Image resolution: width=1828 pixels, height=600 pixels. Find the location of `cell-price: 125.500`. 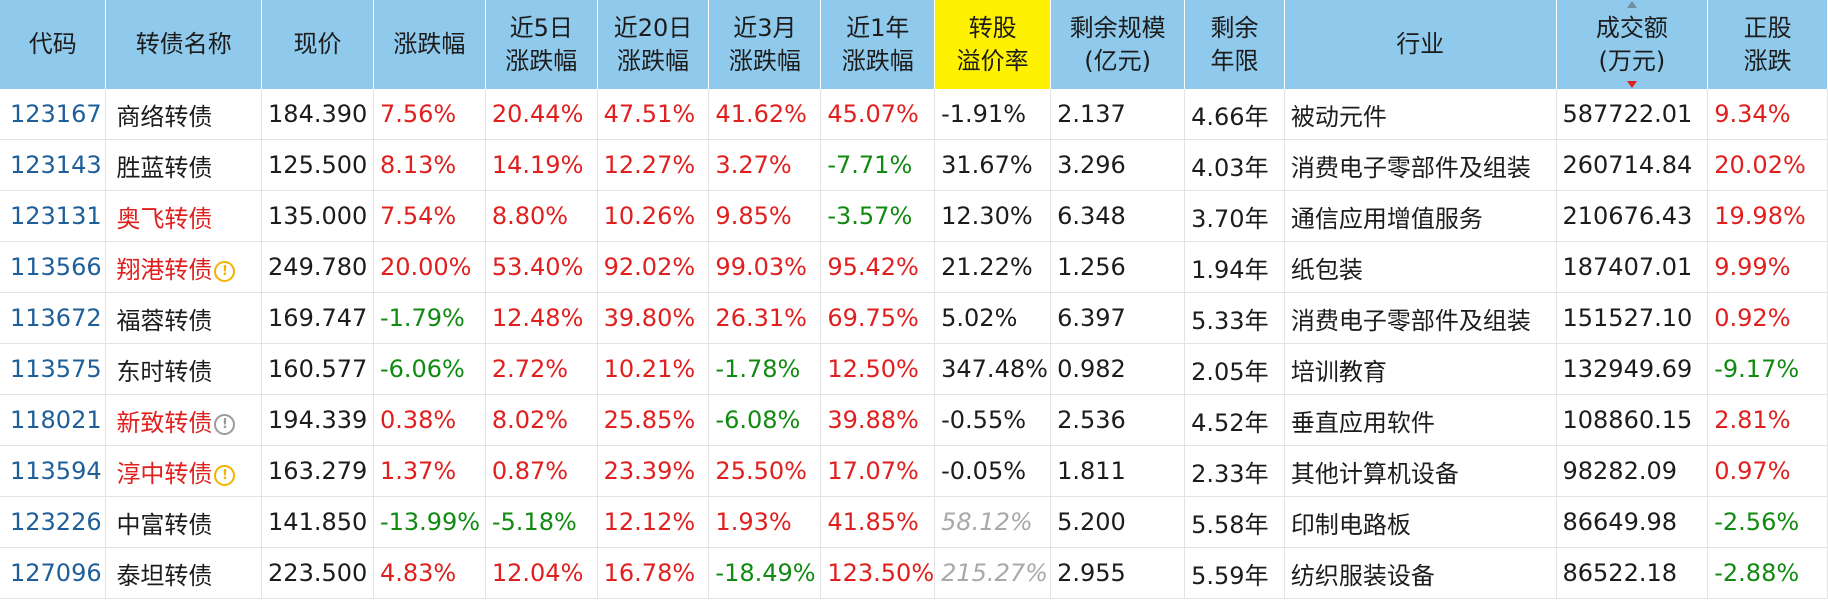

cell-price: 125.500 is located at coordinates (317, 165).